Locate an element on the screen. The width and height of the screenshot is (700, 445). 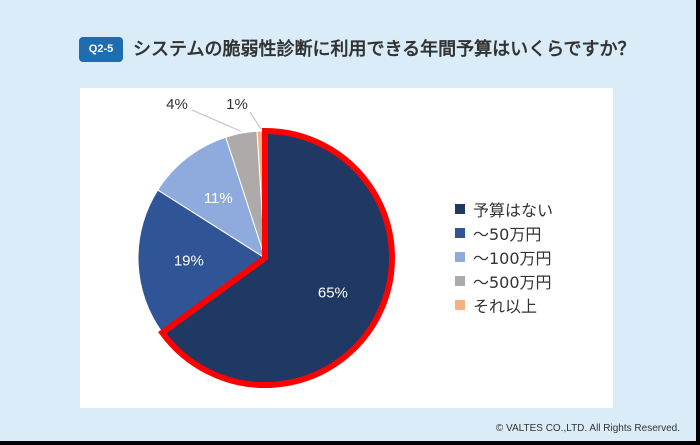
pie-label: 4% is located at coordinates (177, 104).